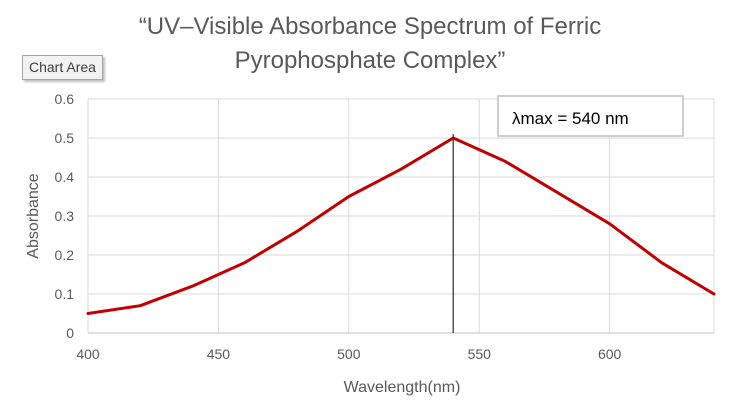 Image resolution: width=740 pixels, height=407 pixels. Describe the element at coordinates (65, 177) in the screenshot. I see `y-tick-label-4: 0.4` at that location.